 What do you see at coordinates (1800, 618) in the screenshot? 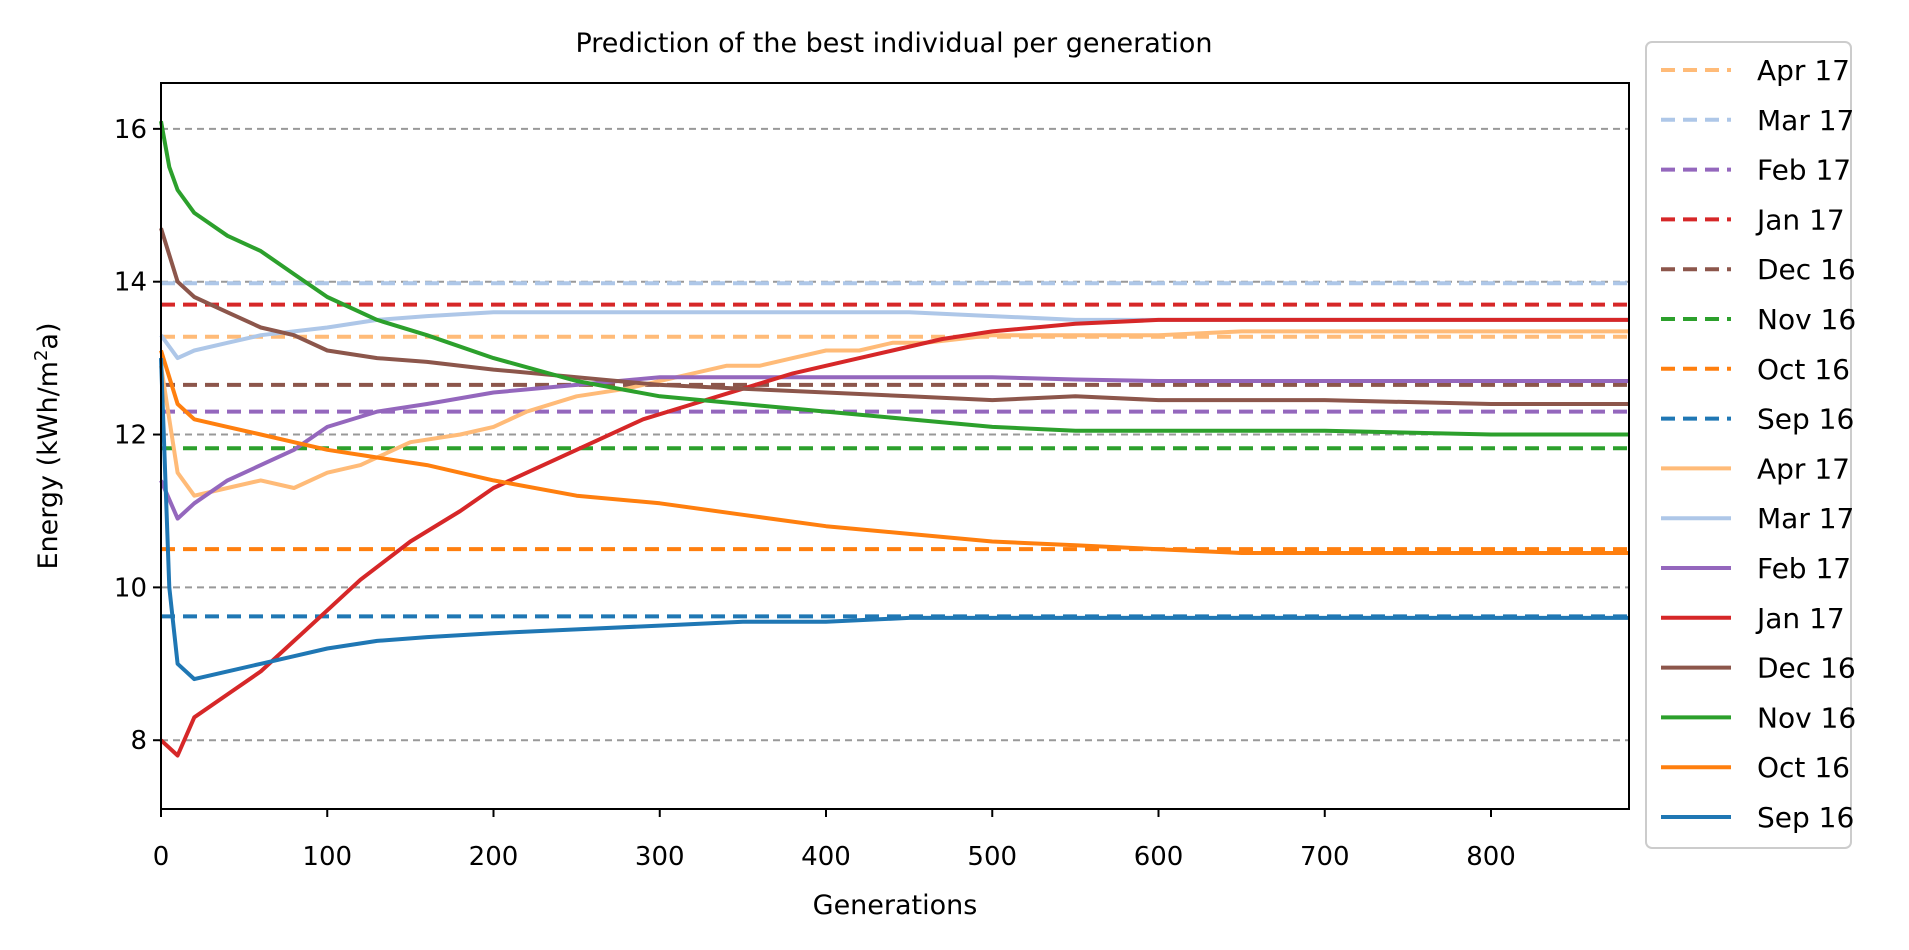
I see `legend-label-11: Jan 17` at bounding box center [1800, 618].